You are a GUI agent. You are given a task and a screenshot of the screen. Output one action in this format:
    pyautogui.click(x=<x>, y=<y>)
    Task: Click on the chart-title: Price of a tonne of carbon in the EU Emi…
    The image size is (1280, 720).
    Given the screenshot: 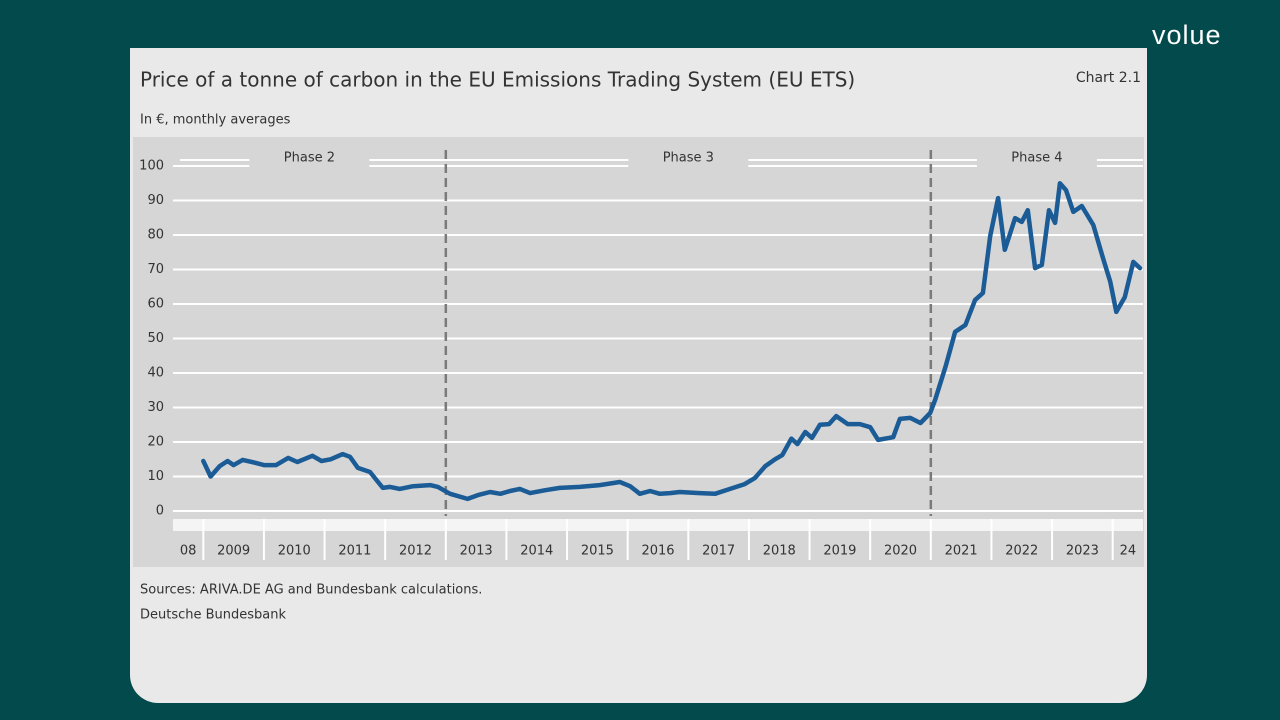 What is the action you would take?
    pyautogui.click(x=497, y=80)
    